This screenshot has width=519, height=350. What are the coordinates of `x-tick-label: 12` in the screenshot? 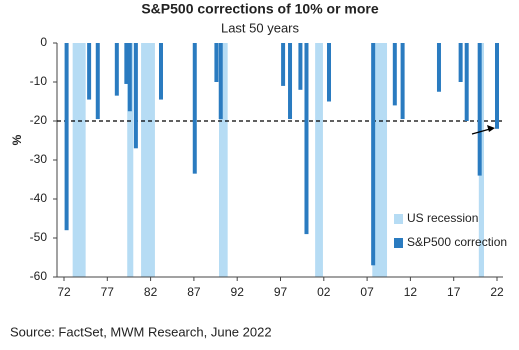 It's located at (411, 292).